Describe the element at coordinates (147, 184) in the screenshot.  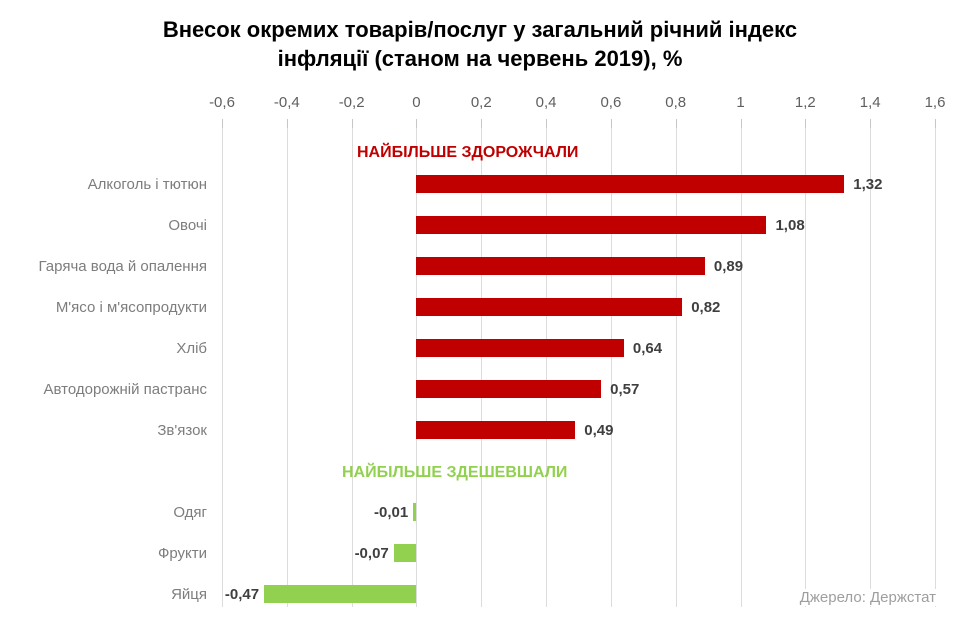
I see `category-label: Алкоголь і тютюн` at that location.